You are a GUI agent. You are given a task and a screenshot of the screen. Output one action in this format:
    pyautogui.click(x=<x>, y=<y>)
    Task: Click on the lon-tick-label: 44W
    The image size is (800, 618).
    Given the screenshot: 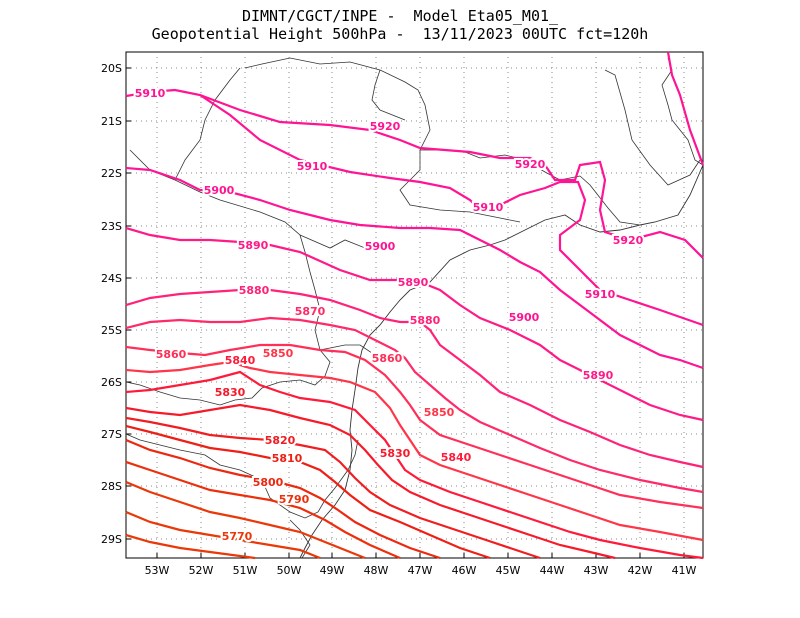 What is the action you would take?
    pyautogui.click(x=552, y=570)
    